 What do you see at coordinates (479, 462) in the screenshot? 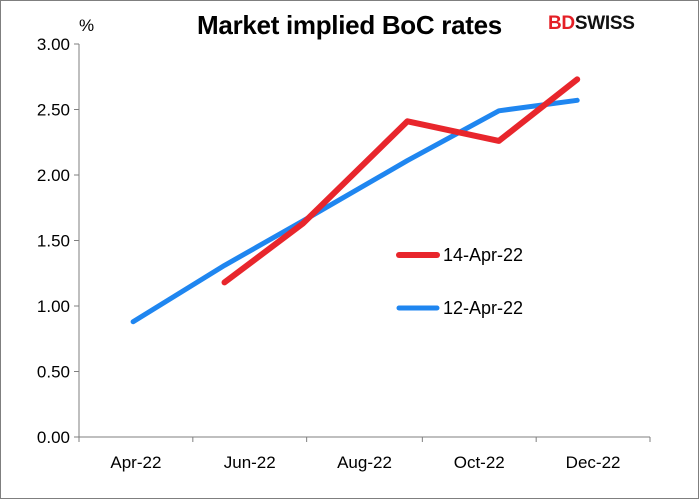
I see `x-tick-label: Oct-22` at bounding box center [479, 462].